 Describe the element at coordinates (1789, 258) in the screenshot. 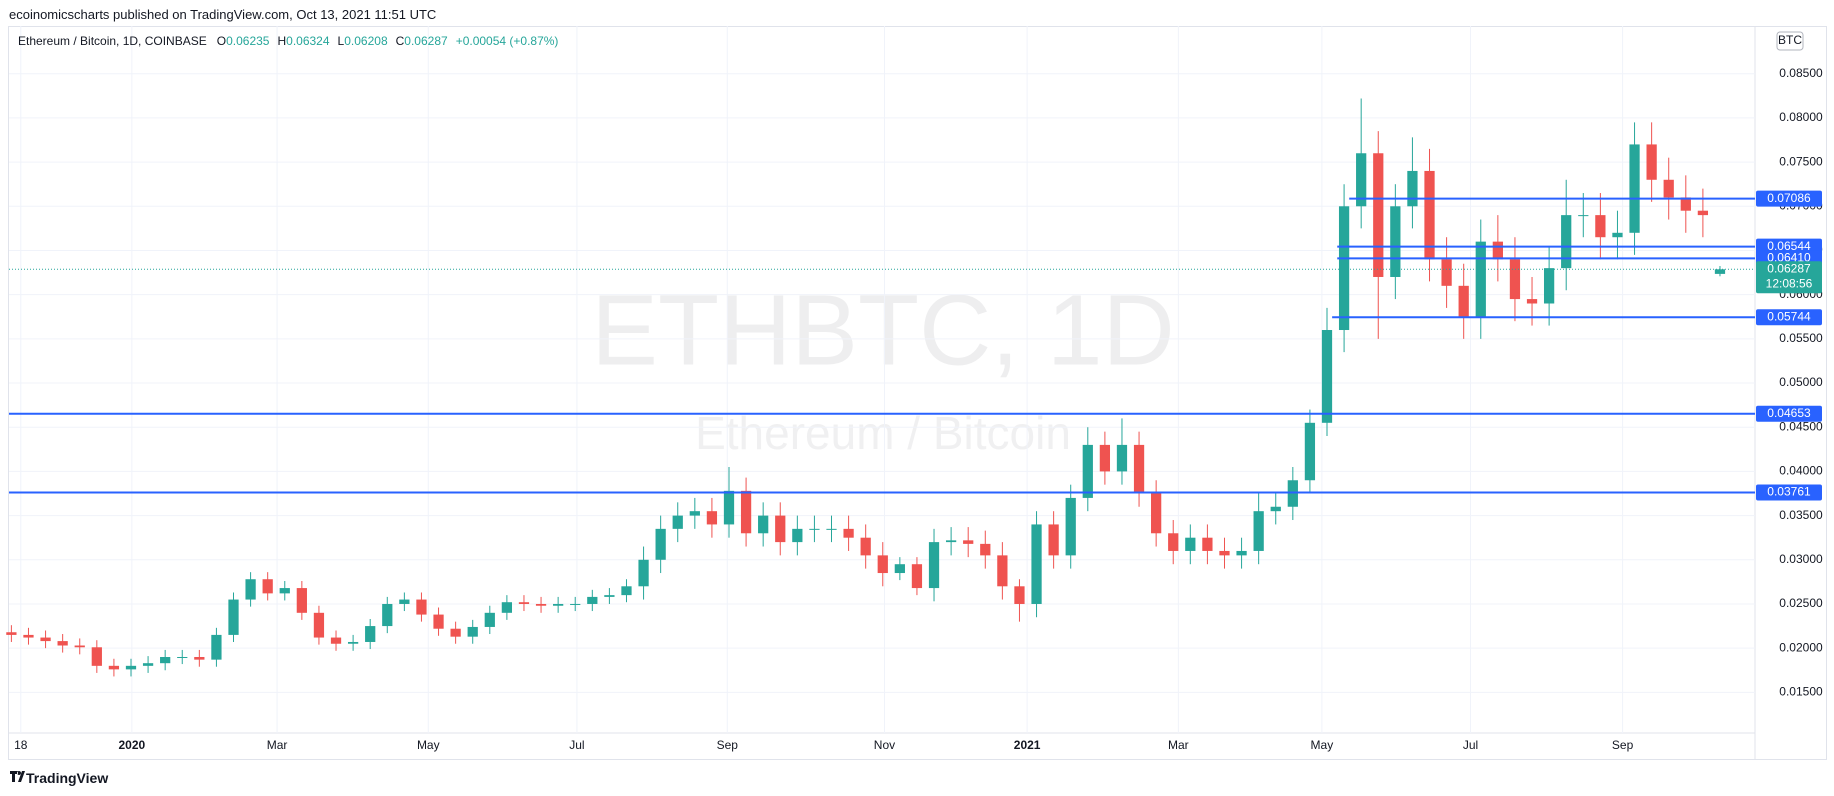

I see `price-marker-label: 0.06410` at that location.